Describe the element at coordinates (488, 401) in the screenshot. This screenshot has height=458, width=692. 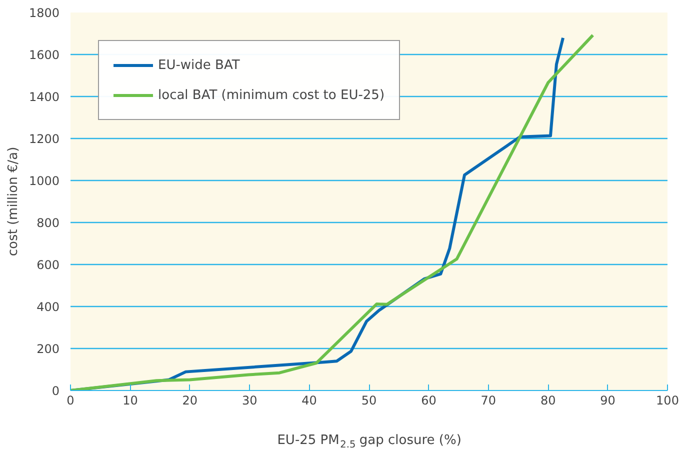
I see `x-tick-label: 70` at that location.